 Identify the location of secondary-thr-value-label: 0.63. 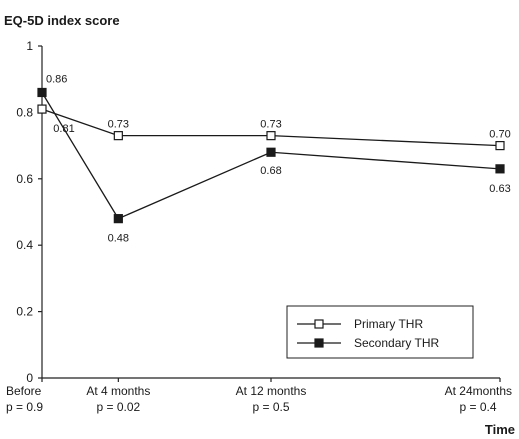
(499, 189).